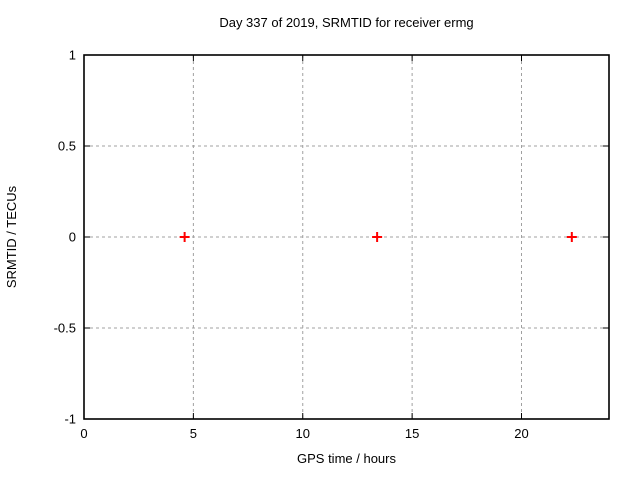  Describe the element at coordinates (11, 237) in the screenshot. I see `y-axis-title: SRMTID / TECUs` at that location.